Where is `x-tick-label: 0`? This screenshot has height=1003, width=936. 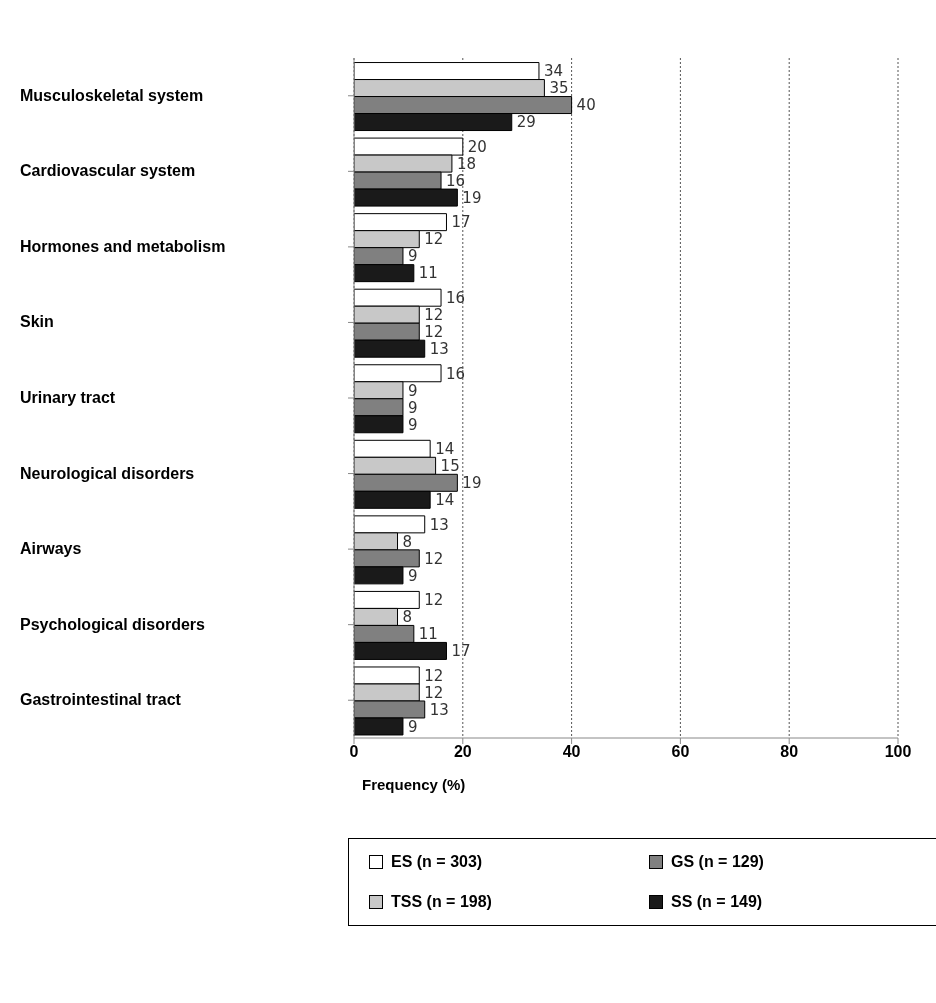
x-tick-label: 0 is located at coordinates (354, 752).